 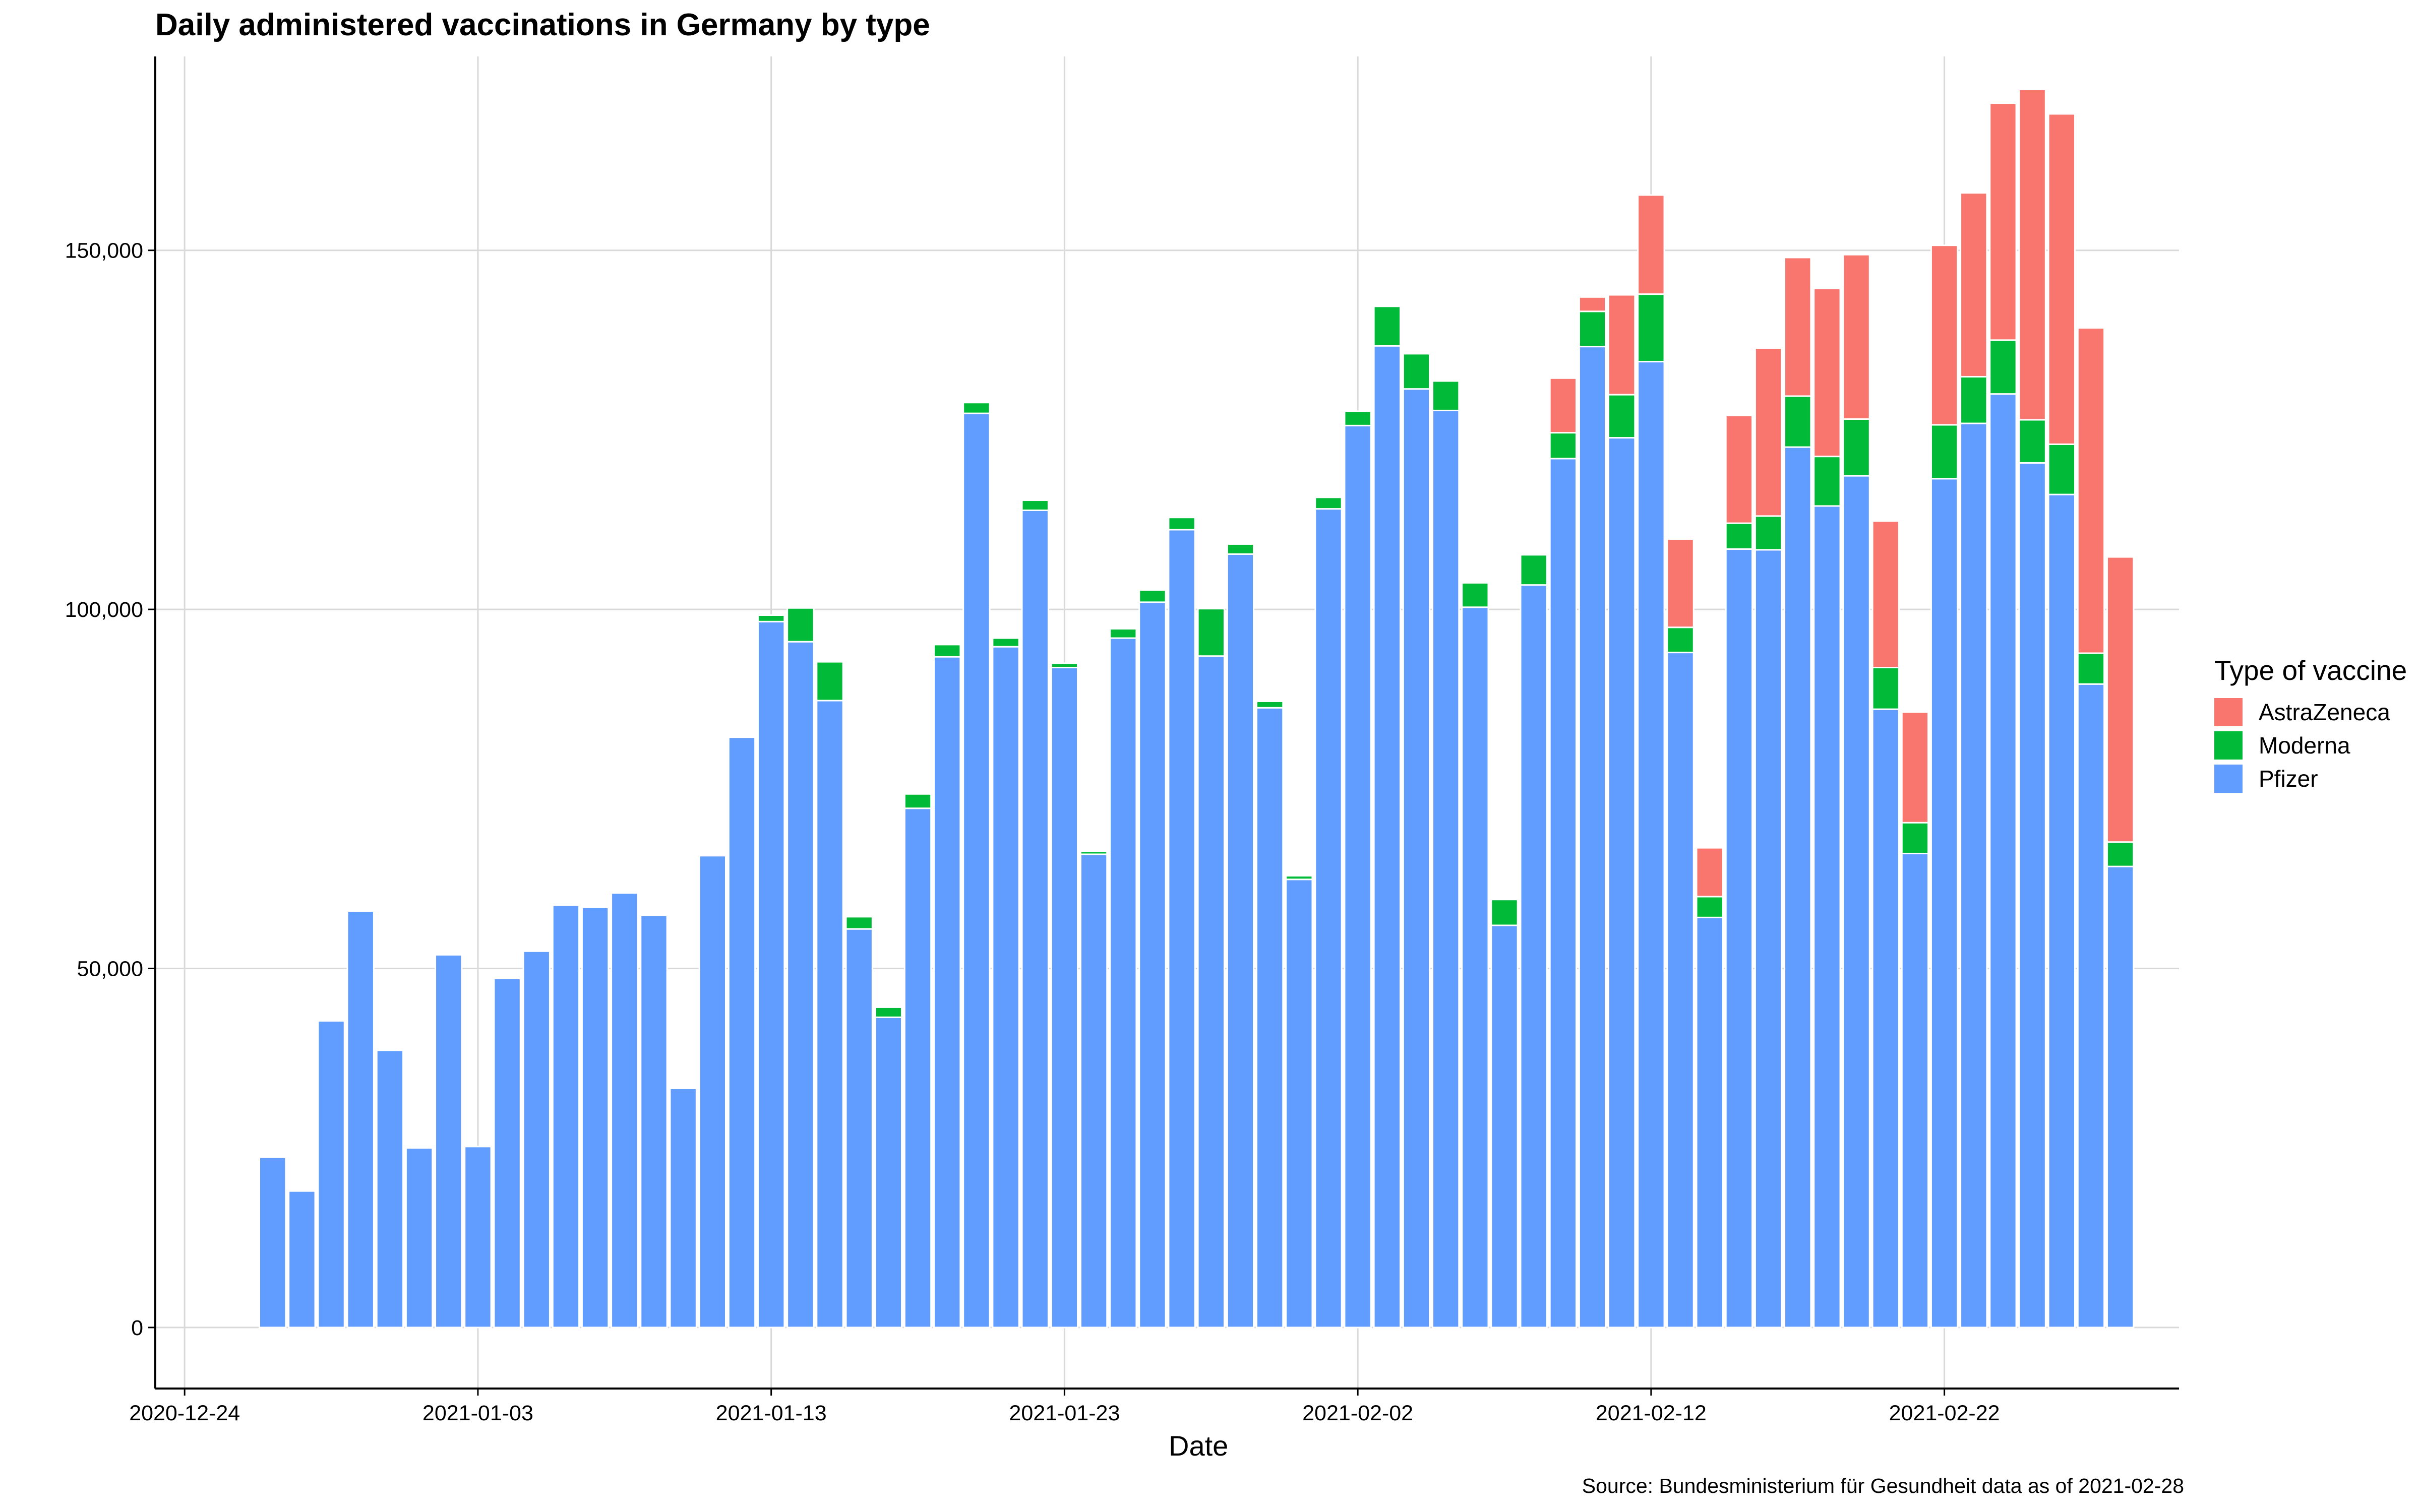 What do you see at coordinates (2324, 712) in the screenshot?
I see `legend-label-astrazeneca: AstraZeneca` at bounding box center [2324, 712].